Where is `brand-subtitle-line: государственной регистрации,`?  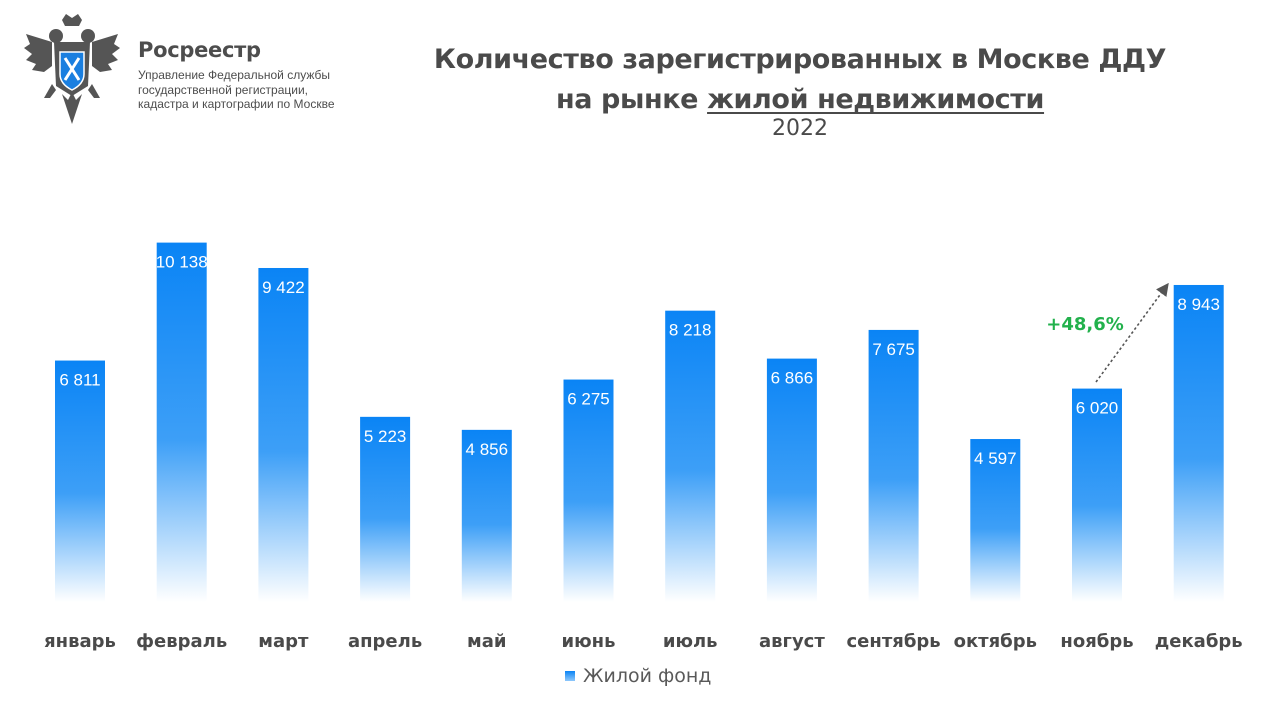
brand-subtitle-line: государственной регистрации, is located at coordinates (223, 89).